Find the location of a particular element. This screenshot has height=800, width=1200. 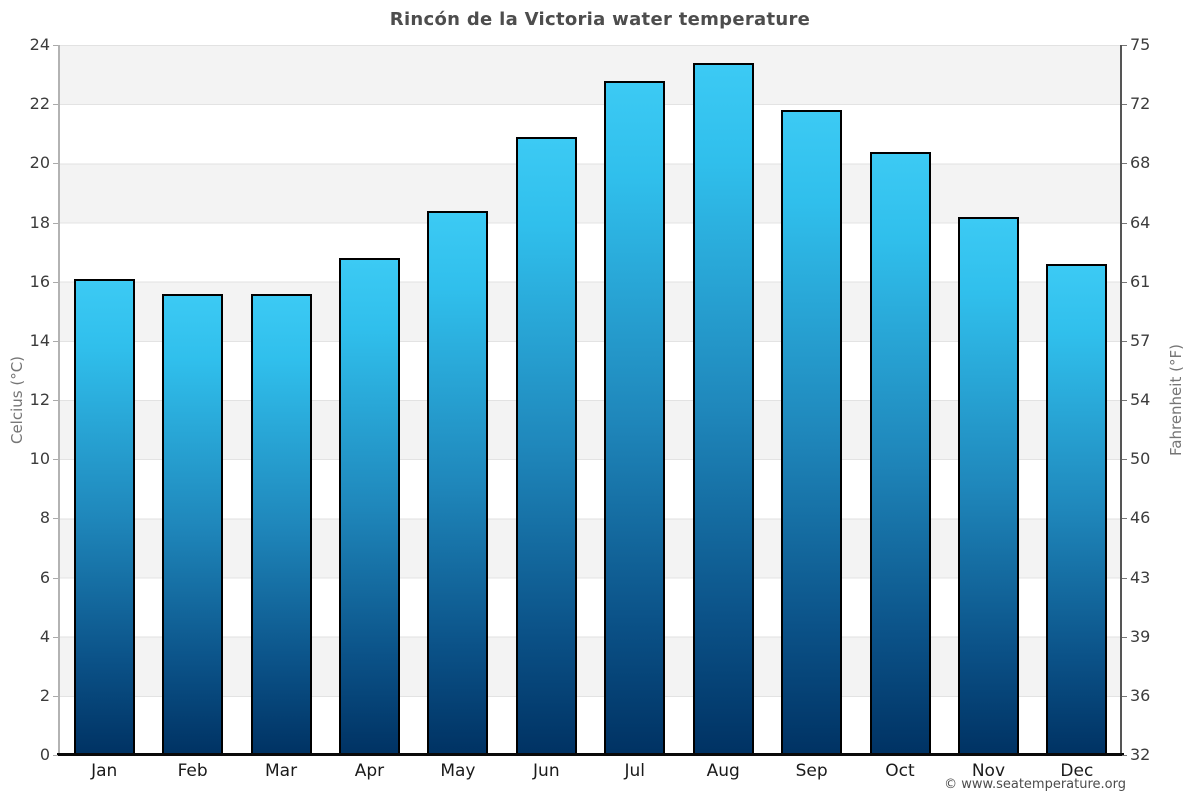

fahrenheit-tick-label: 43 is located at coordinates (1140, 577).